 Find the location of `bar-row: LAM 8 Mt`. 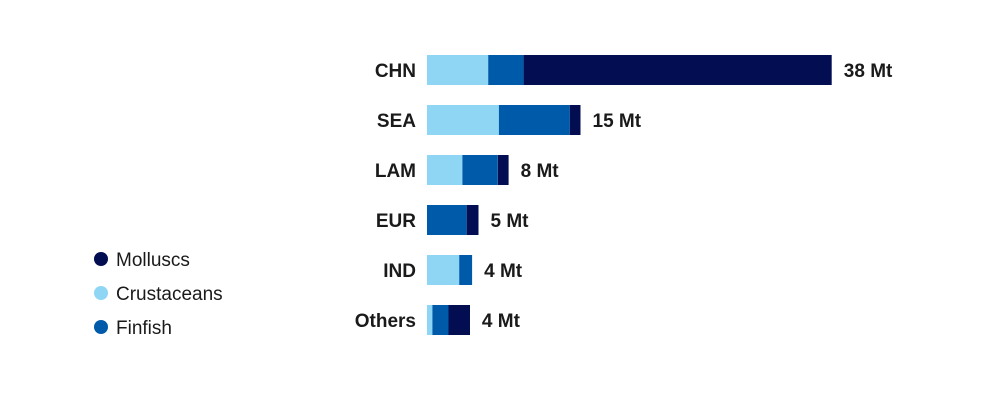

bar-row: LAM 8 Mt is located at coordinates (467, 170).